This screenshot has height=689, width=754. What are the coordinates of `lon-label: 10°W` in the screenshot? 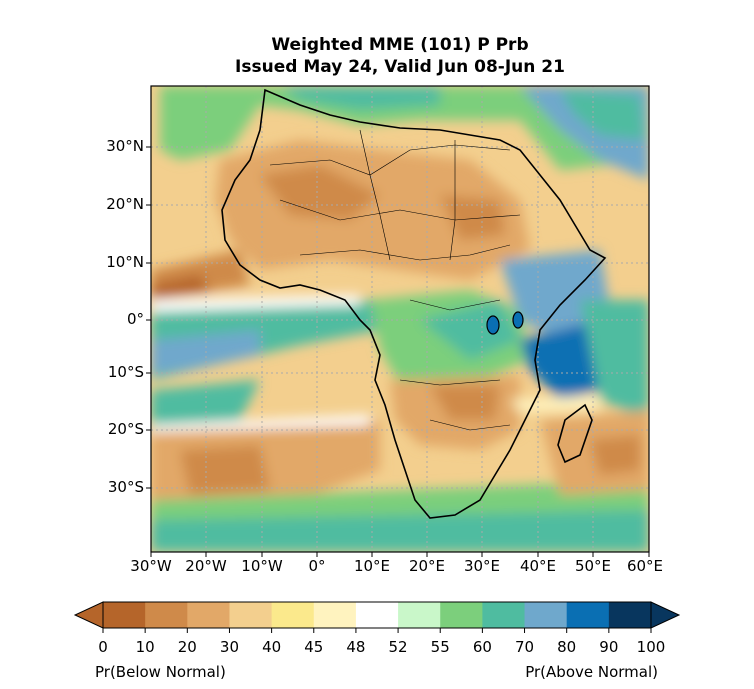 It's located at (262, 566).